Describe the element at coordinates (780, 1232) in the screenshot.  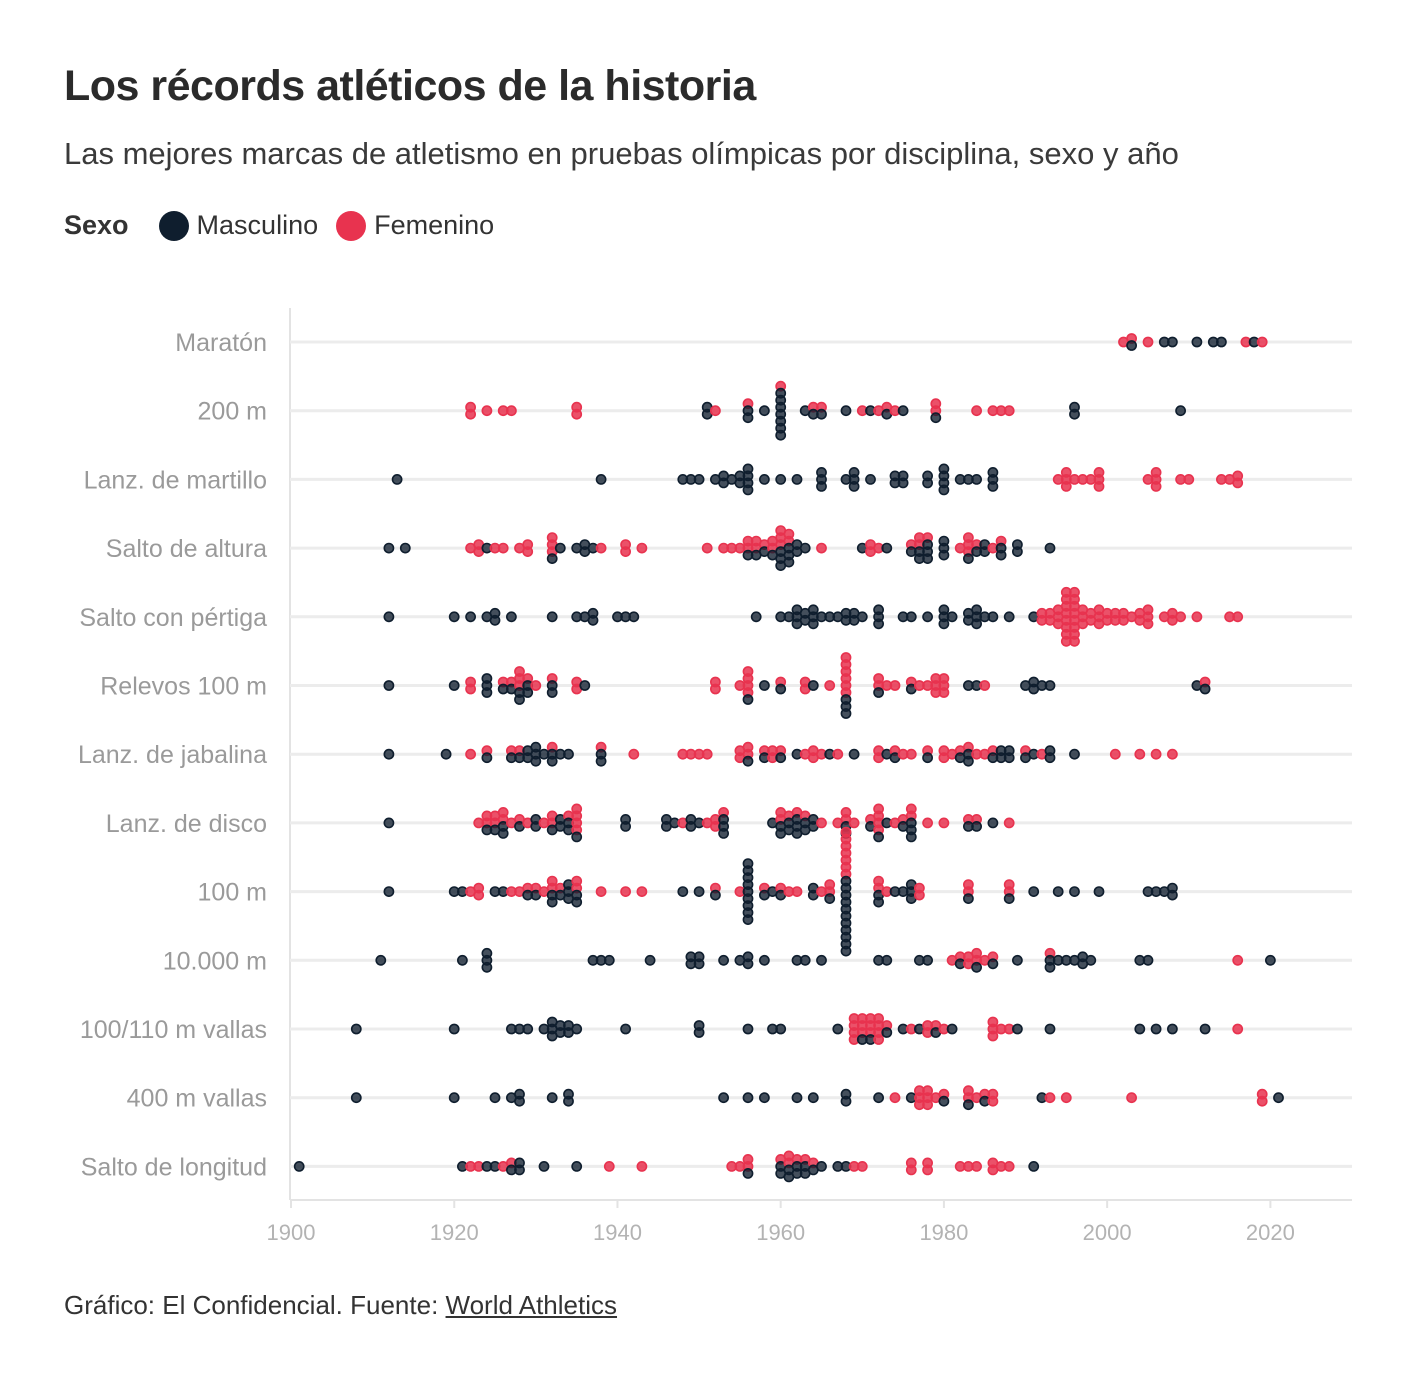
I see `x-tick-label: 1960` at that location.